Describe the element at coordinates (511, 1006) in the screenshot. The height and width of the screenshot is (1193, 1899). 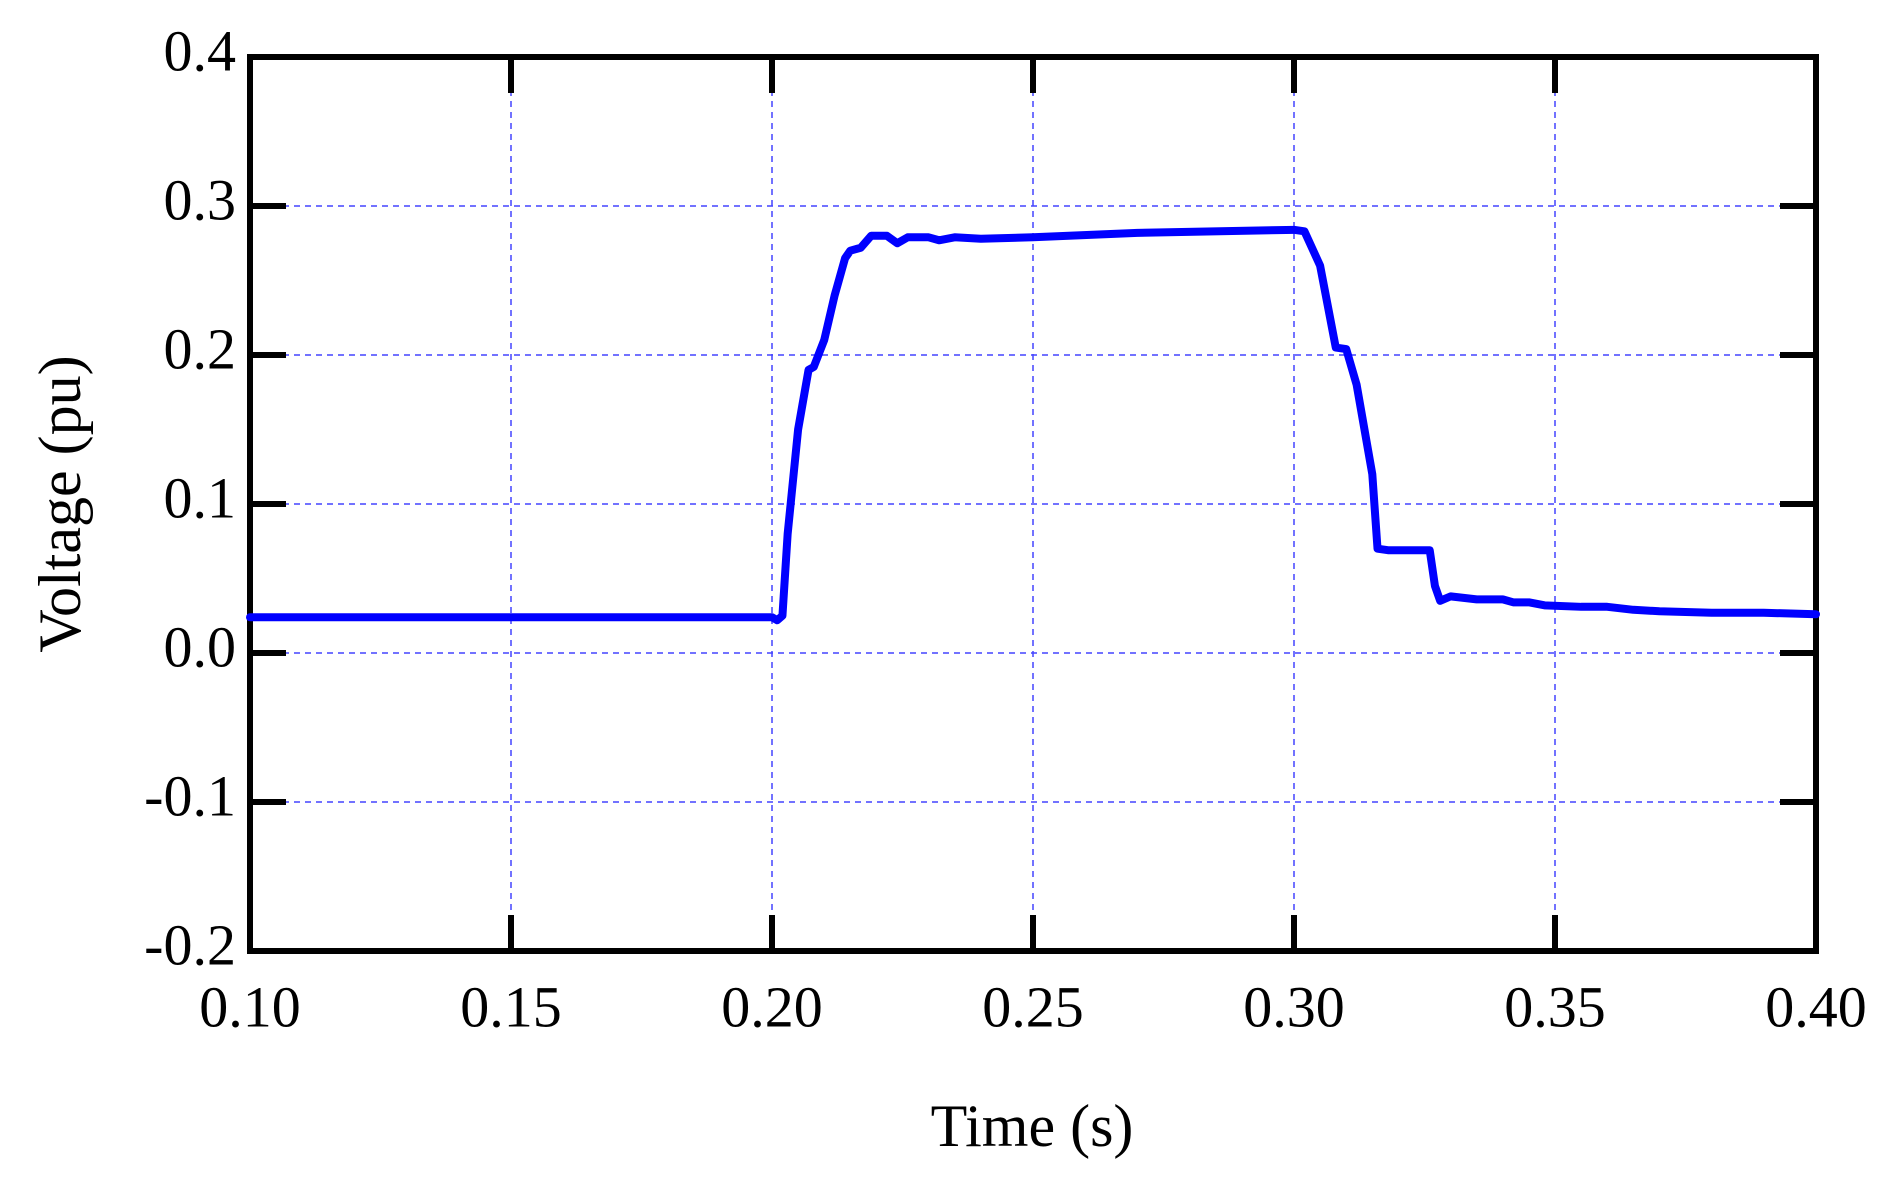
I see `x-tick-label: 0.15` at that location.